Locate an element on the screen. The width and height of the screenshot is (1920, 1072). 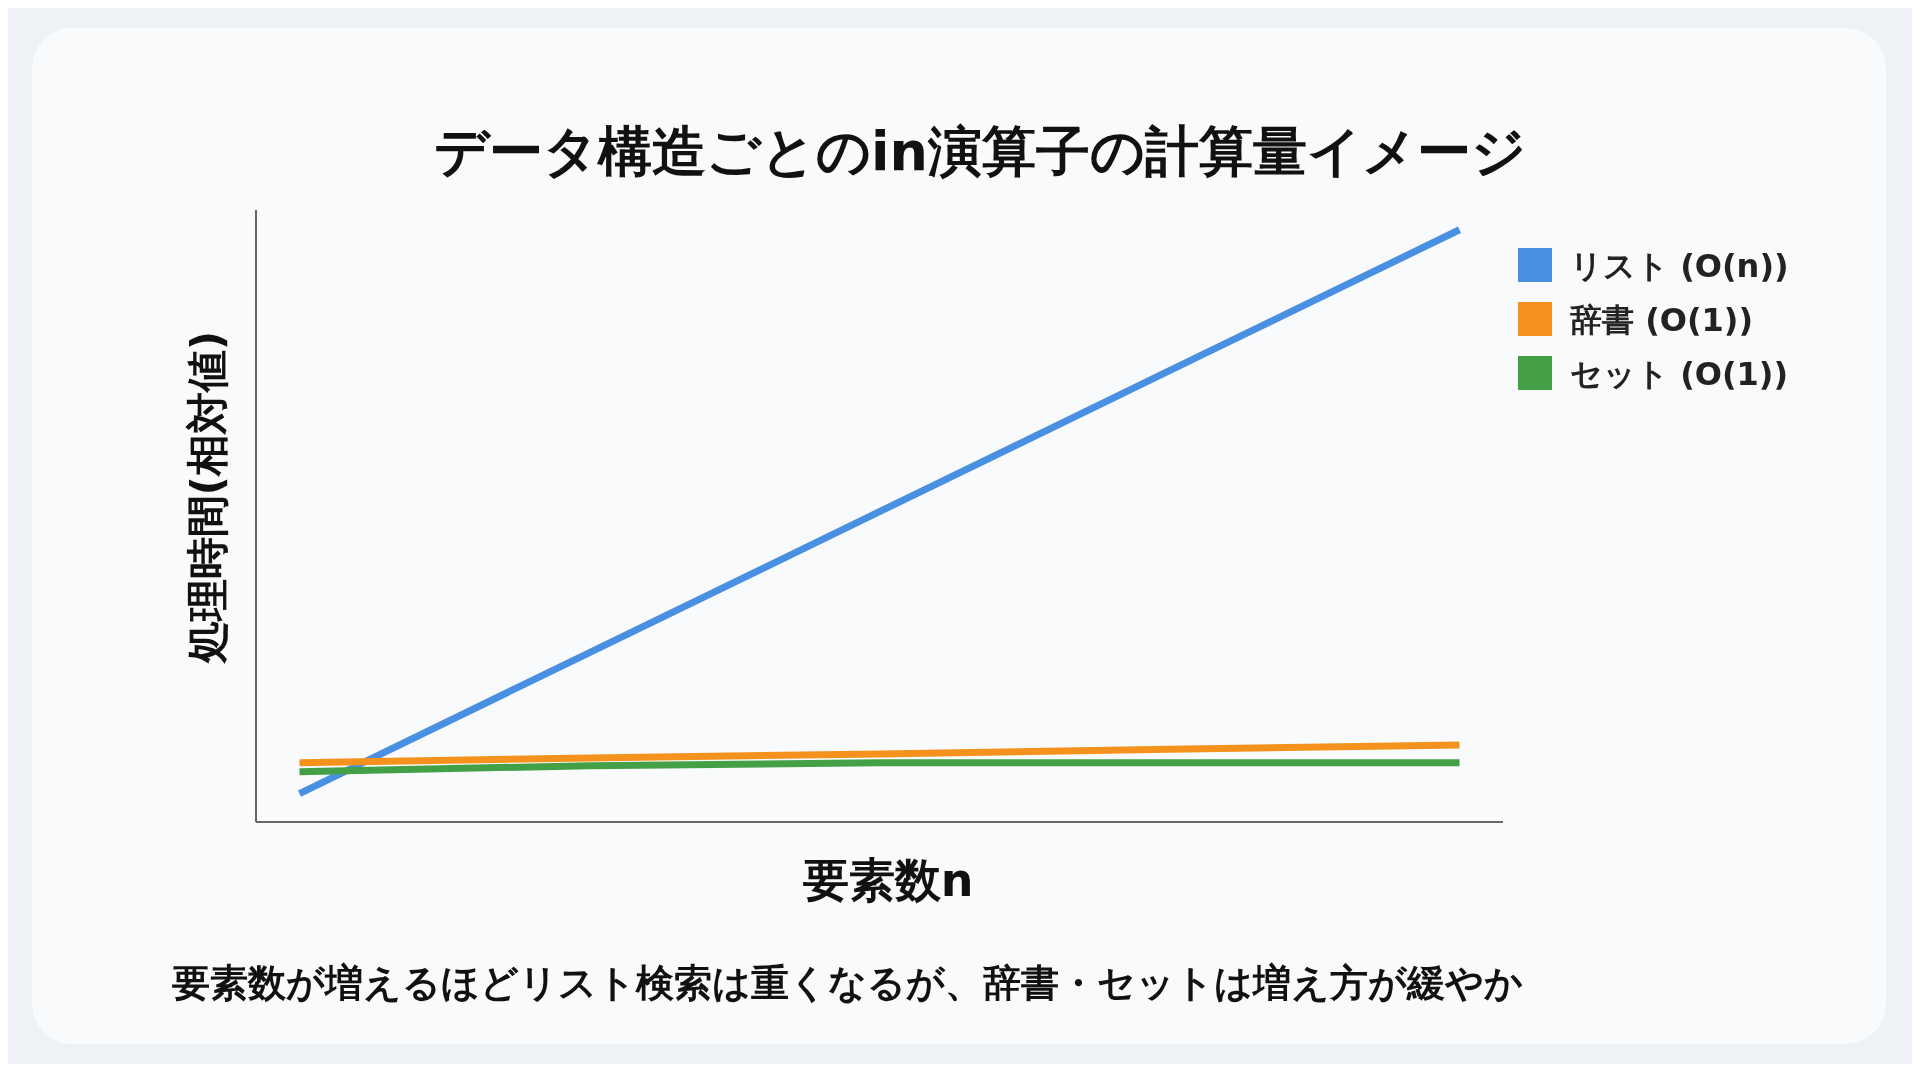
text: 要素数が増えるほどリスト検索は重くなるが、辞書・セットは増え方が緩やか is located at coordinates (847, 983).